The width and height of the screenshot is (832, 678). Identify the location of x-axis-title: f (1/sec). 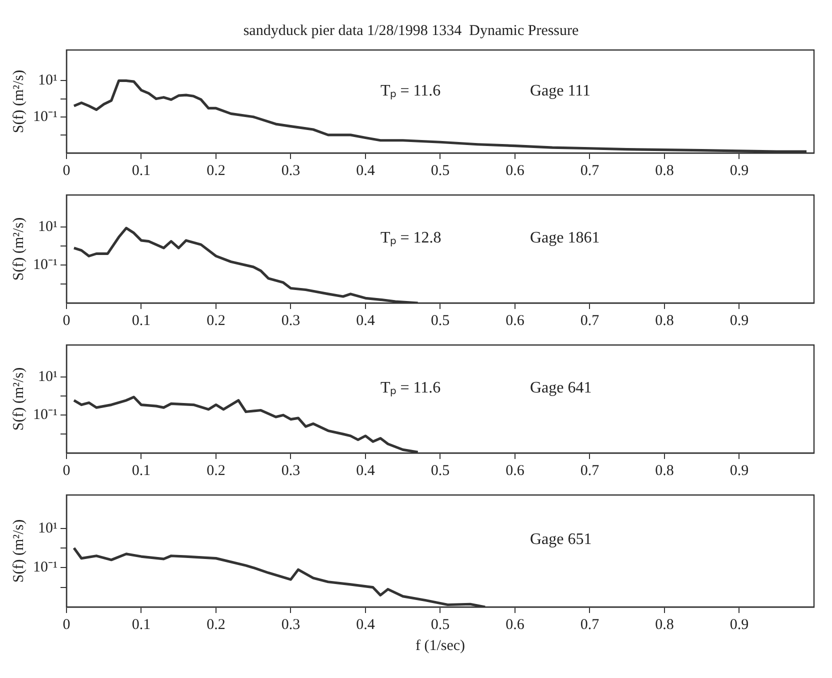
(440, 646).